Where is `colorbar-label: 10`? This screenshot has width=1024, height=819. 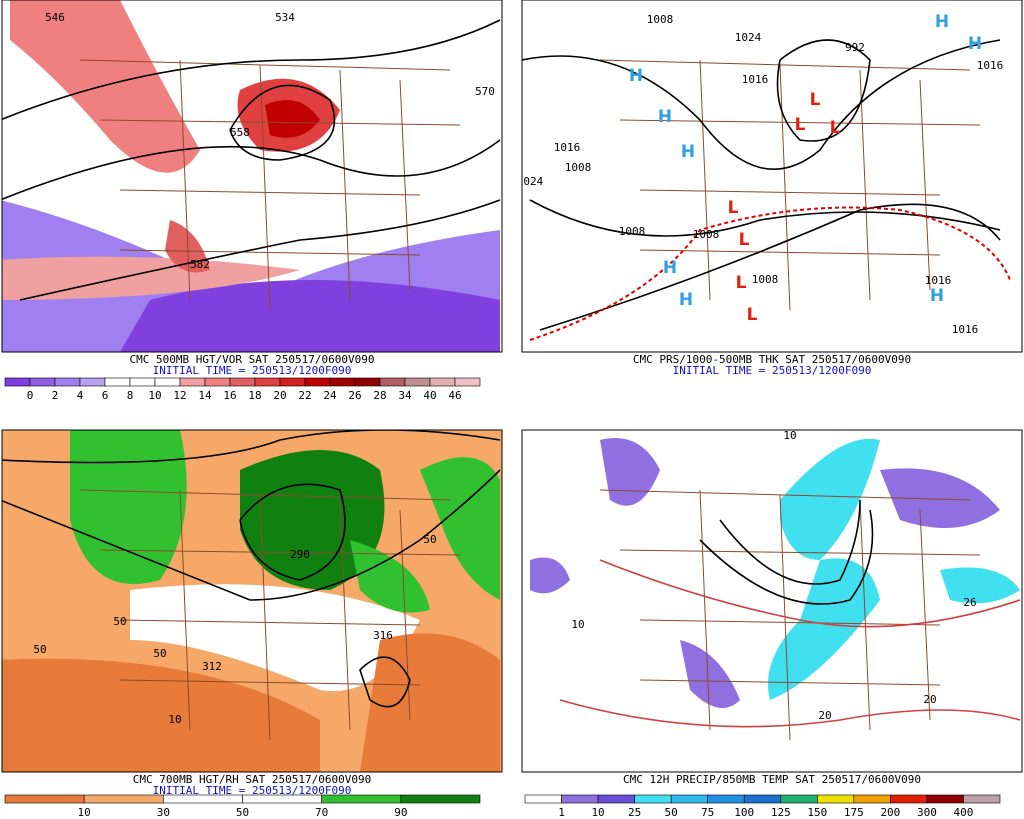 colorbar-label: 10 is located at coordinates (597, 812).